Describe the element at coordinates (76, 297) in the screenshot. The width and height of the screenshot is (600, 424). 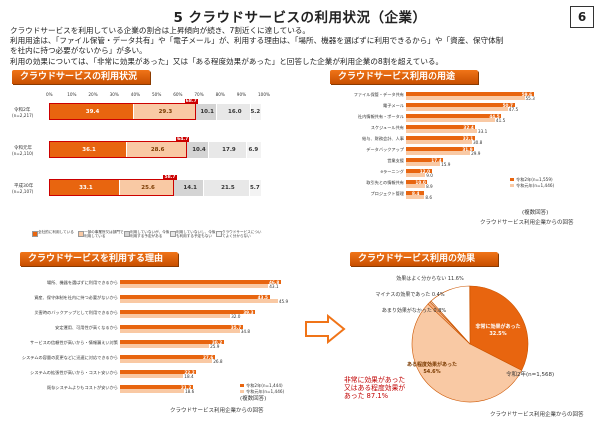
I see `item-label: 資産、保守体制を社内に持つ必要がないから` at that location.